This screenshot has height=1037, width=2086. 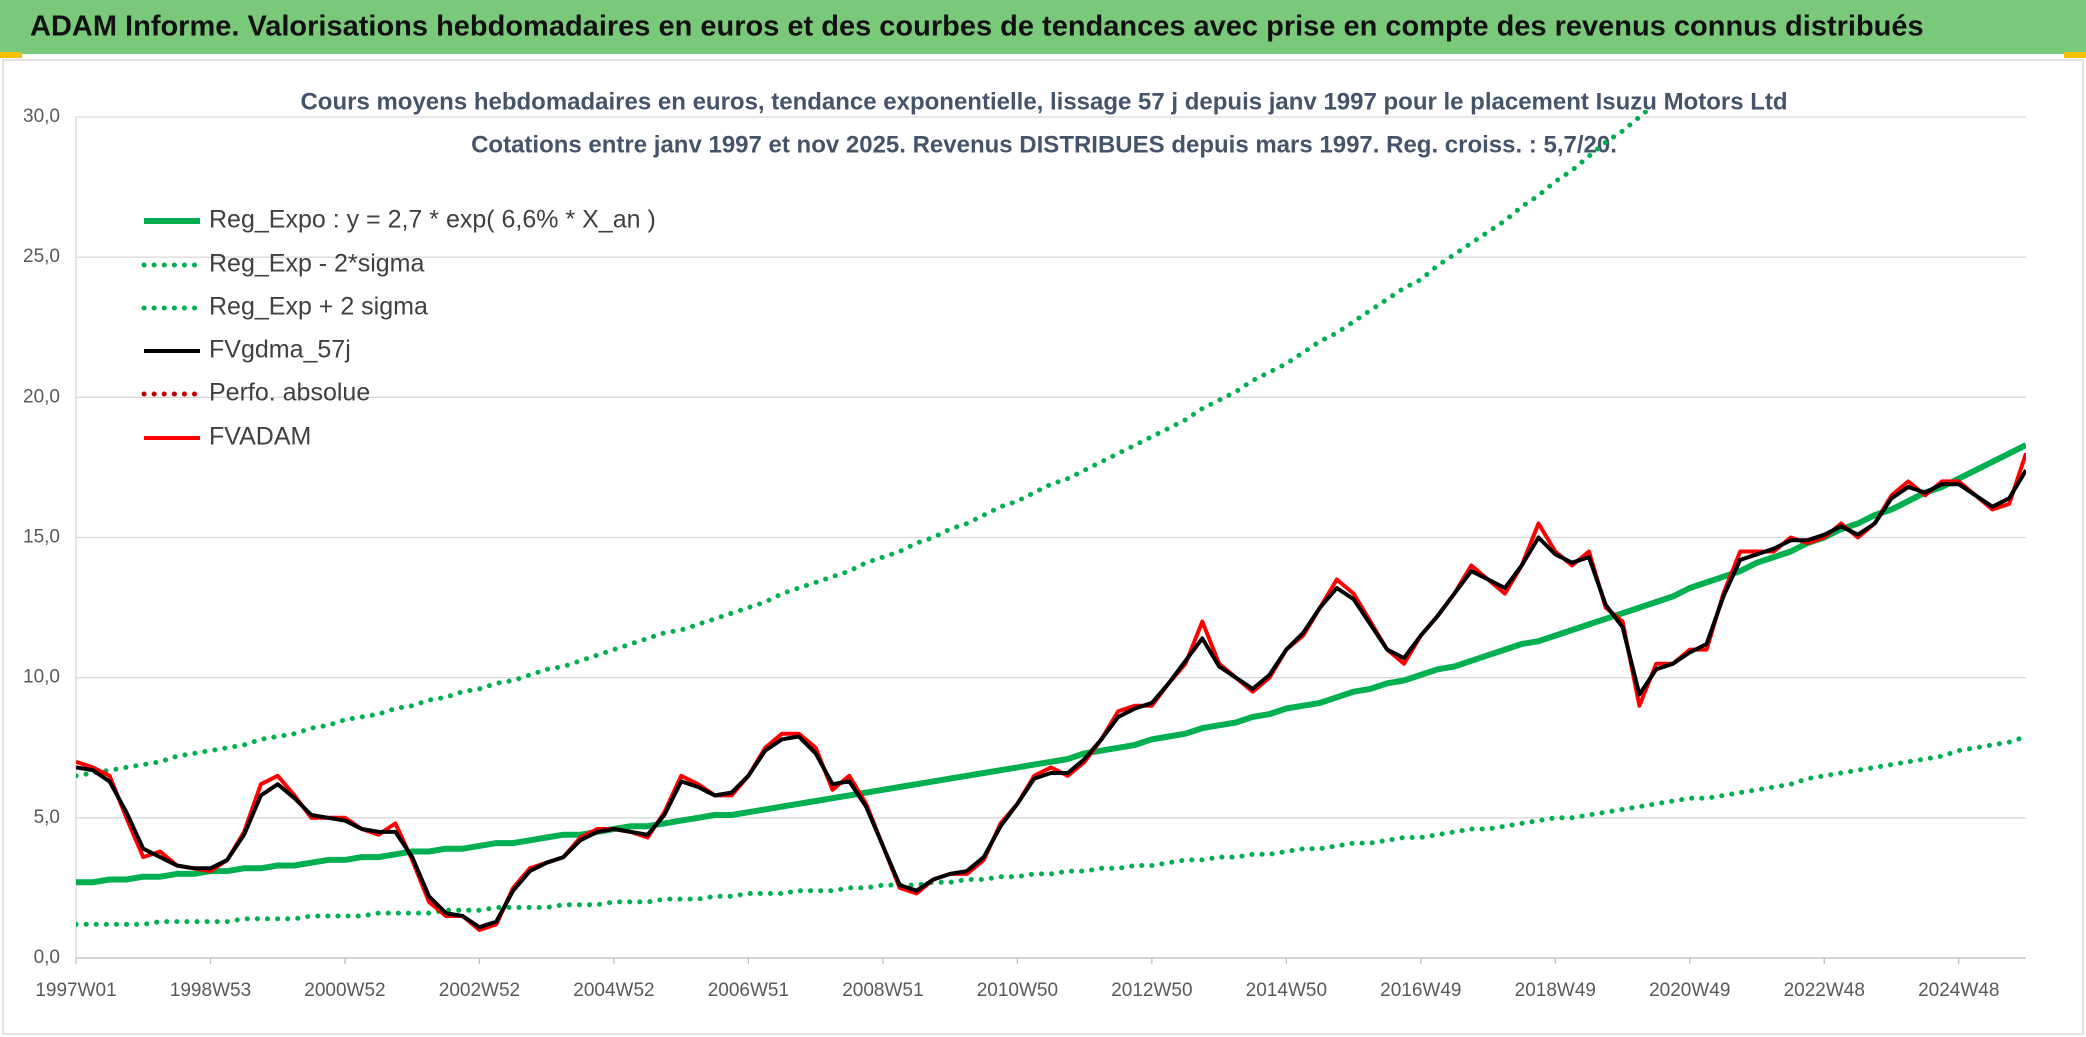 What do you see at coordinates (47, 957) in the screenshot?
I see `y-tick-label: 0,0` at bounding box center [47, 957].